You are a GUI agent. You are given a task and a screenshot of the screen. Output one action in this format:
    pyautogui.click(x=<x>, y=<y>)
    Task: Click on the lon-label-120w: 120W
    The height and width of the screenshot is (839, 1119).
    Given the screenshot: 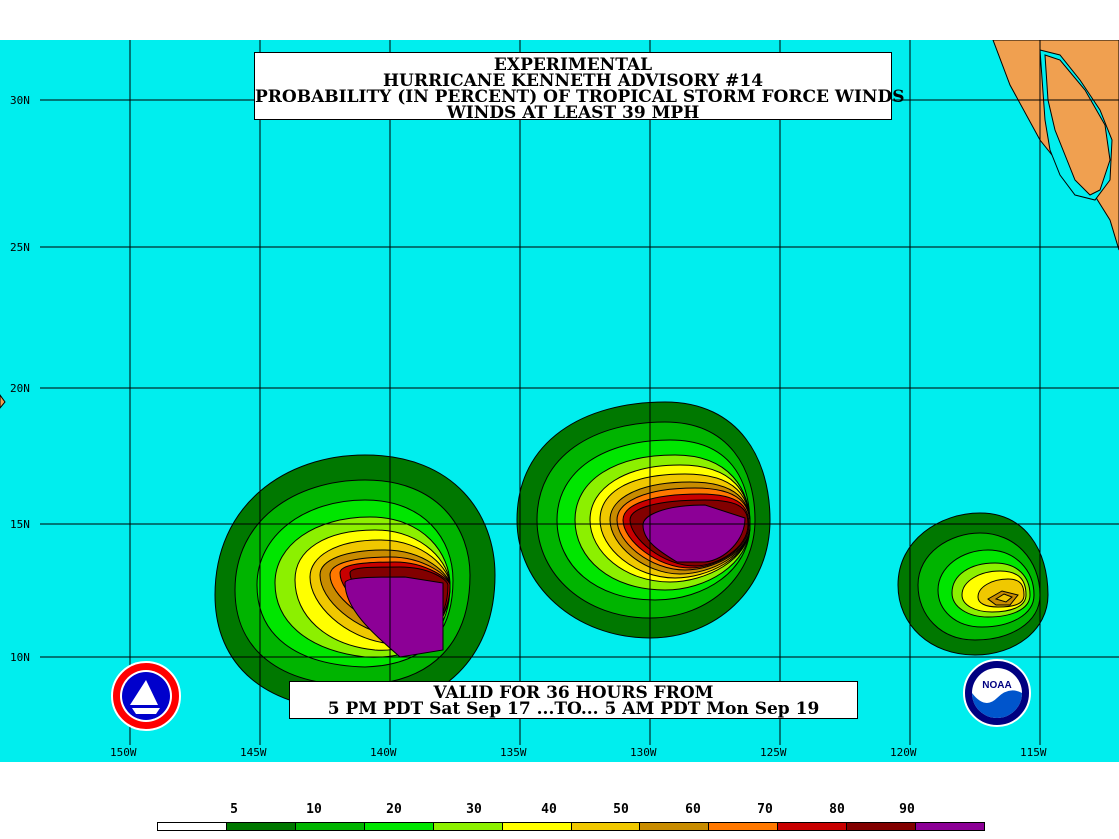 What is the action you would take?
    pyautogui.click(x=903, y=752)
    